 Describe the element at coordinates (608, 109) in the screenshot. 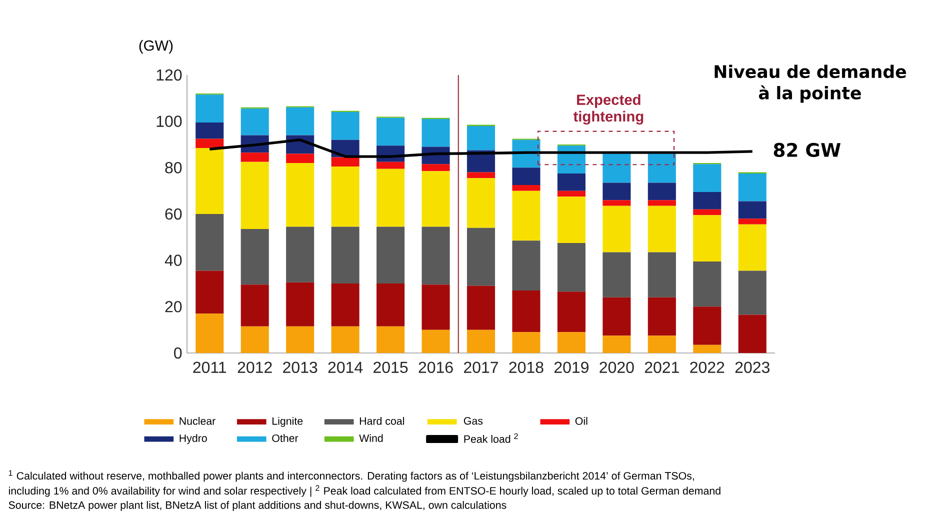

I see `annotation: Expected tightening` at that location.